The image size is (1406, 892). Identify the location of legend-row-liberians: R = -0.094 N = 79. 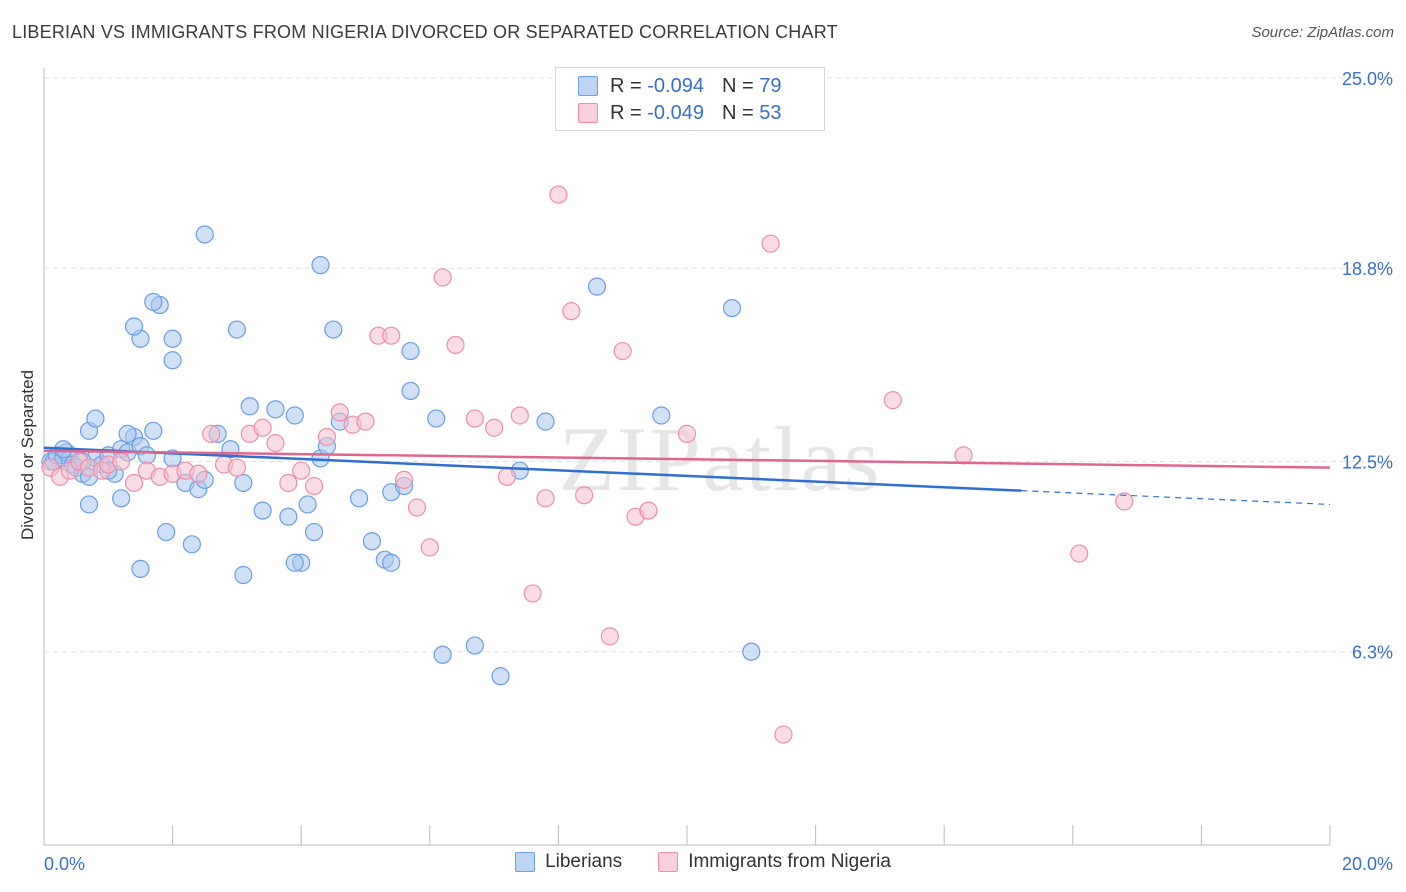
(679, 86).